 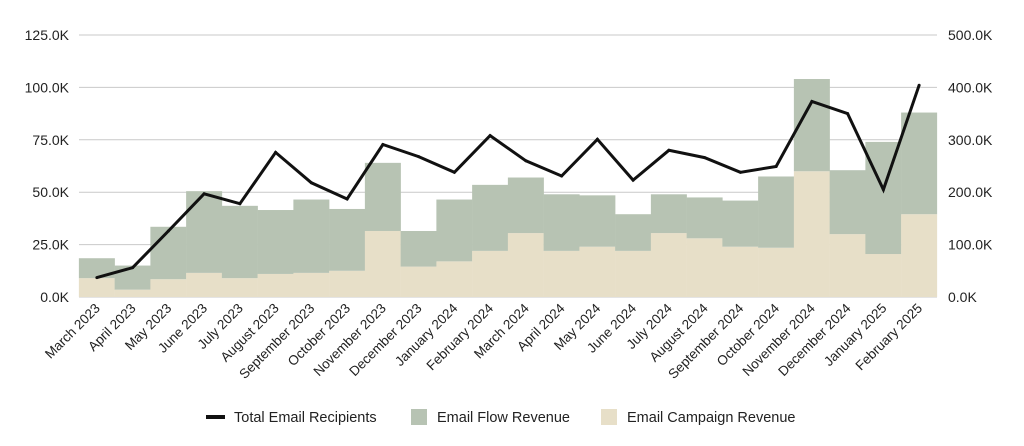 I want to click on left-tick-label: 100.0K, so click(x=47, y=87).